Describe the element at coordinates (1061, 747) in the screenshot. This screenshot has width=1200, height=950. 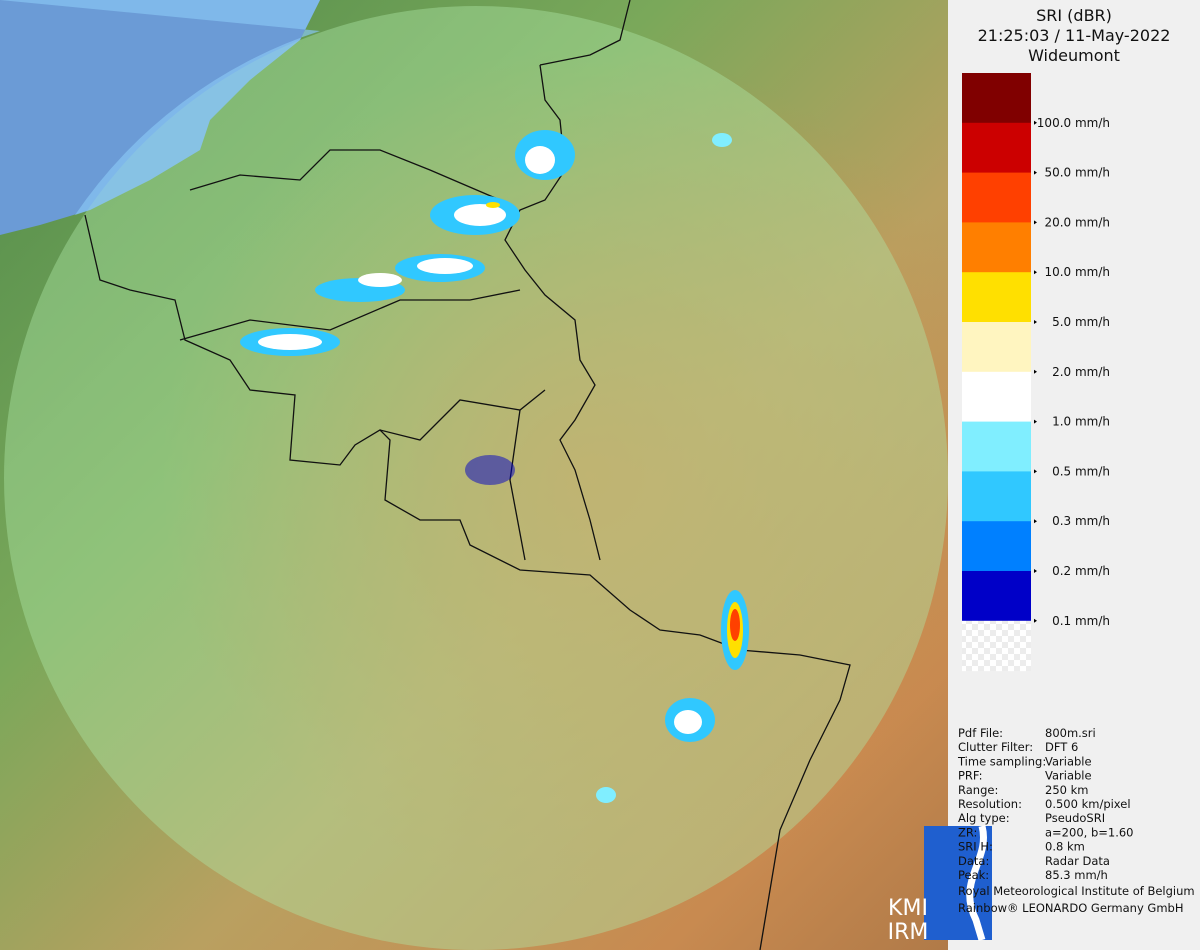
I see `info-value: DFT 6` at that location.